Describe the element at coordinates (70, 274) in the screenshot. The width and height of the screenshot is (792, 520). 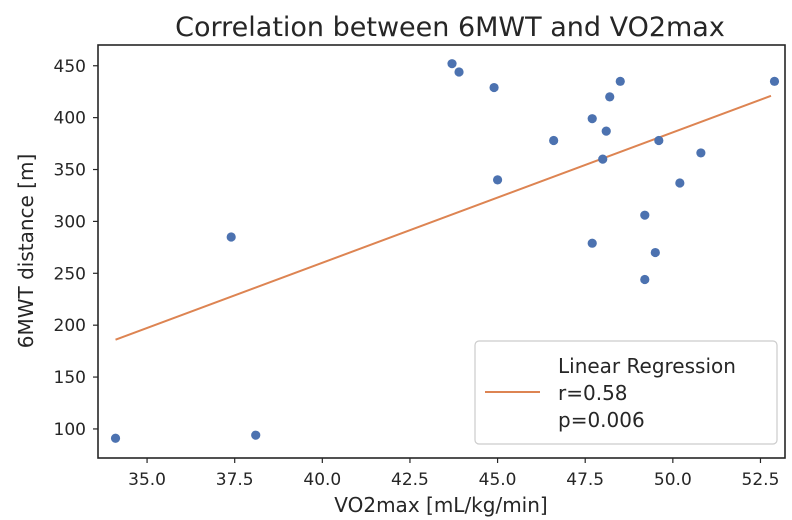
I see `y-tick-label: 250` at that location.